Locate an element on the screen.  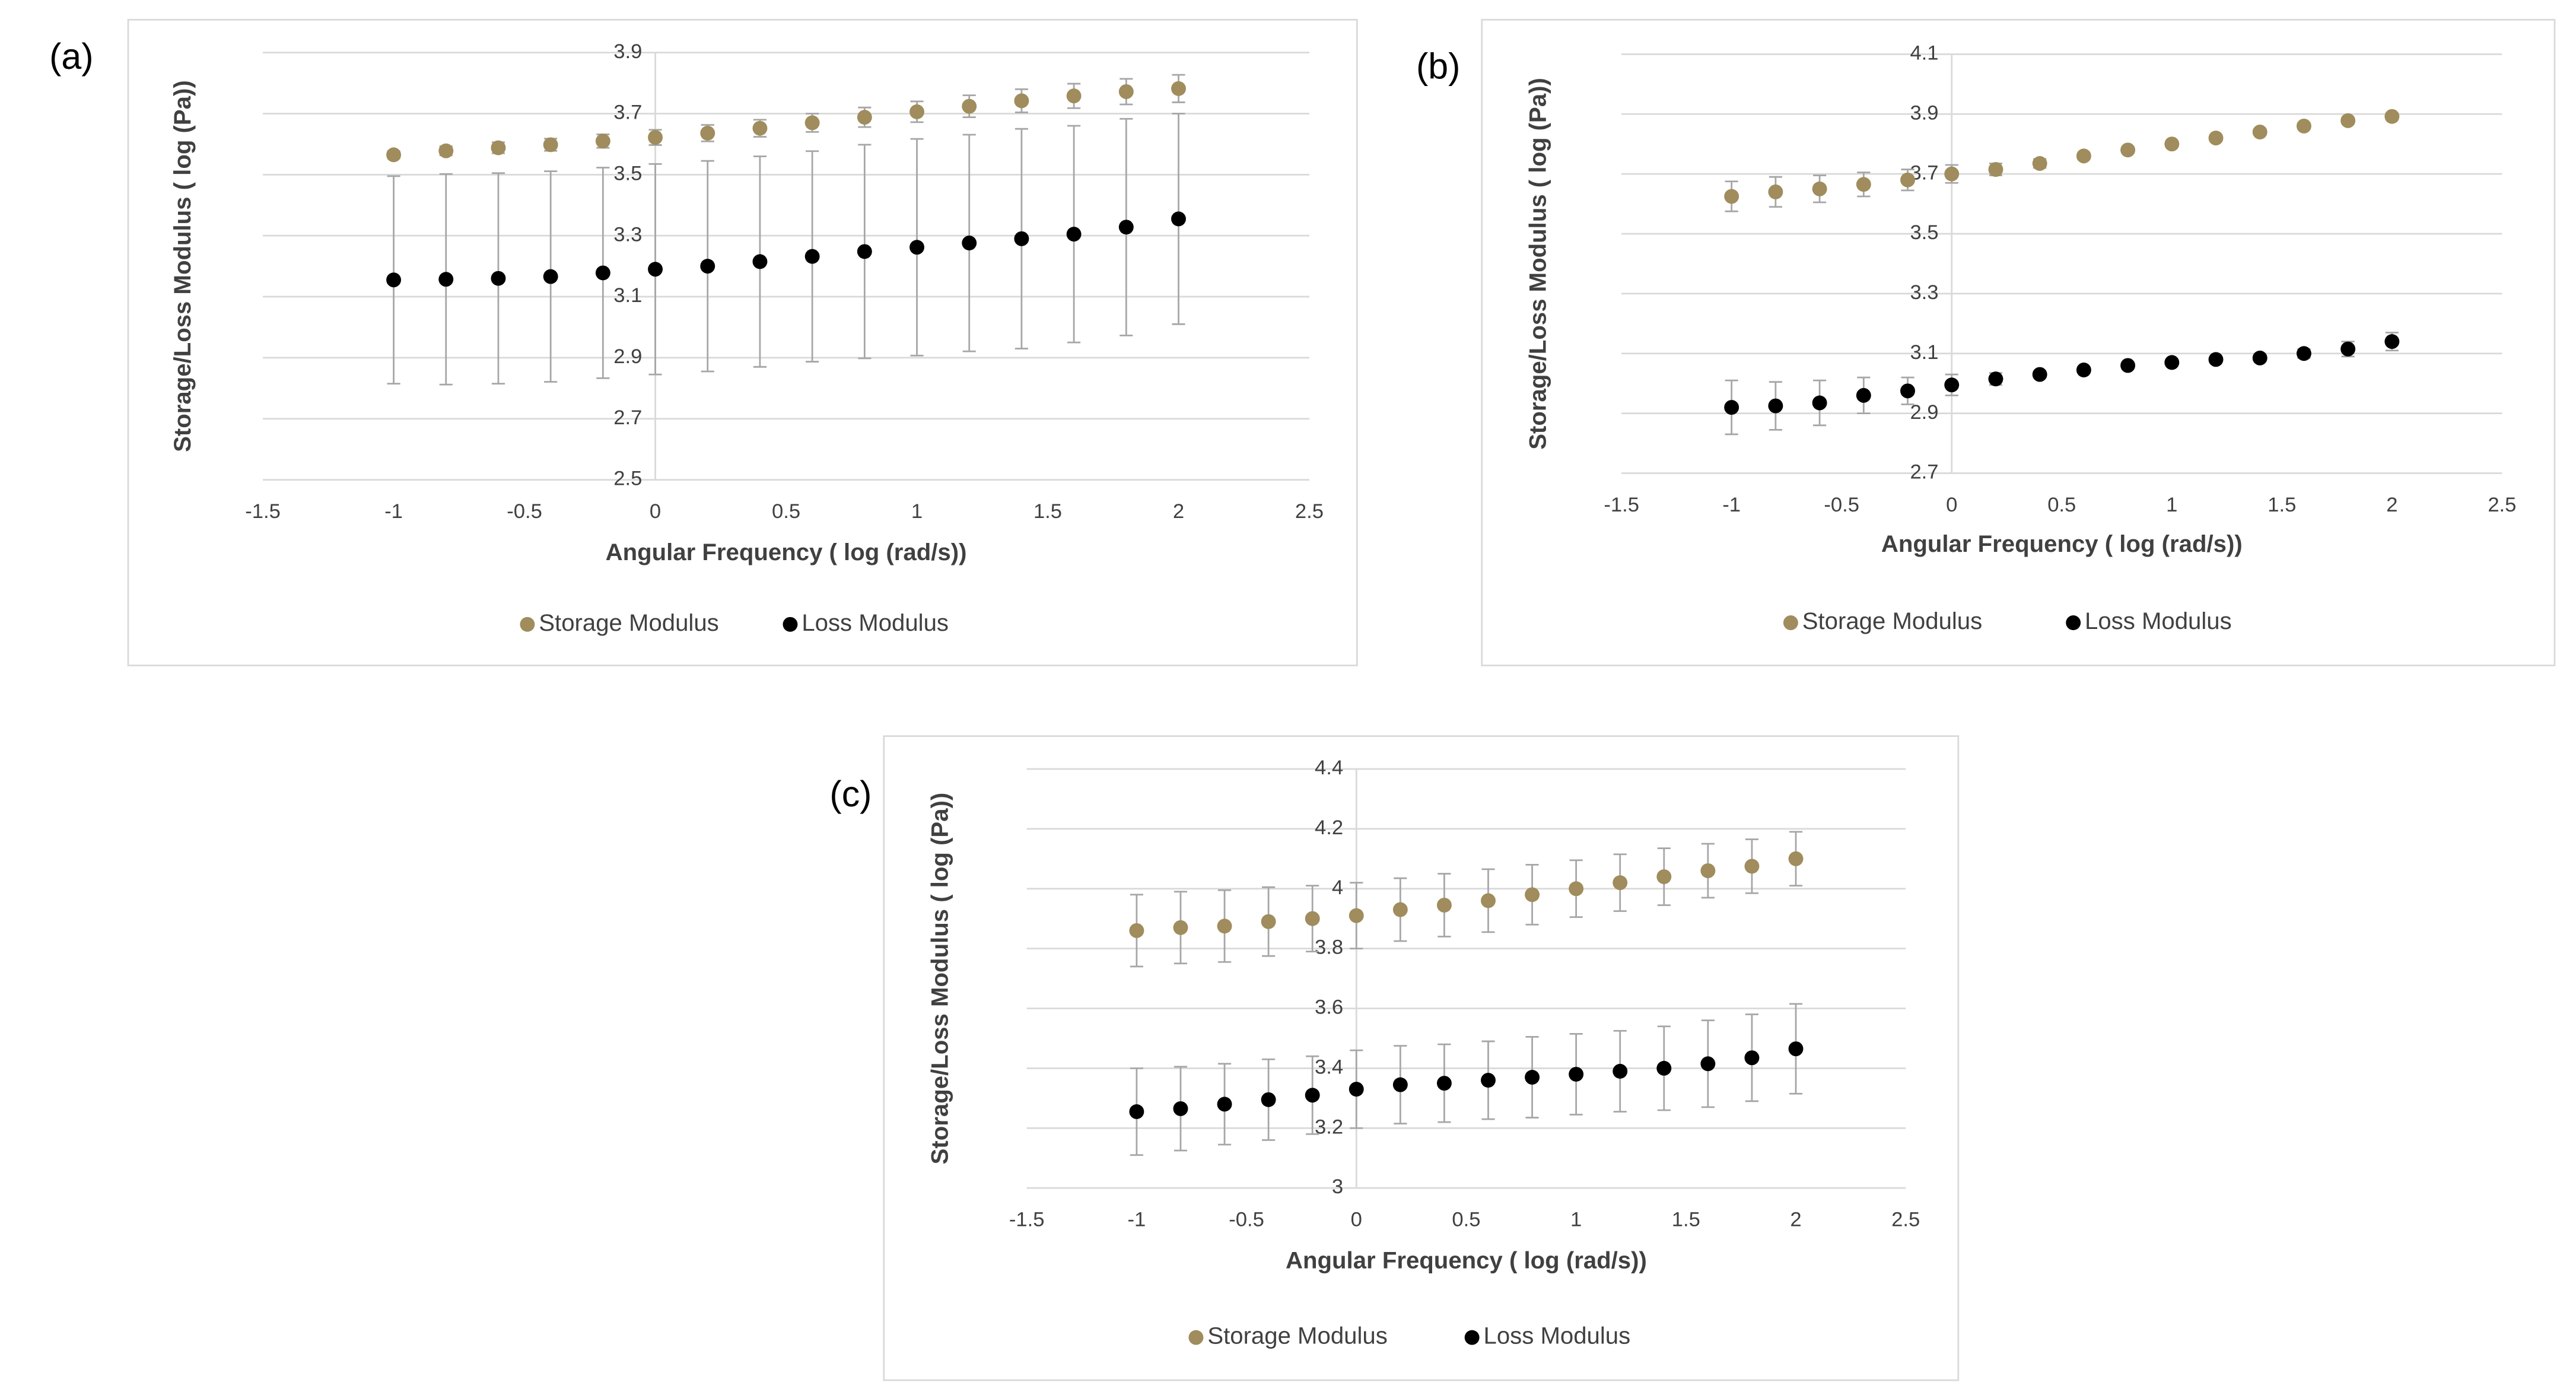
panel-label: (b) is located at coordinates (1438, 66).